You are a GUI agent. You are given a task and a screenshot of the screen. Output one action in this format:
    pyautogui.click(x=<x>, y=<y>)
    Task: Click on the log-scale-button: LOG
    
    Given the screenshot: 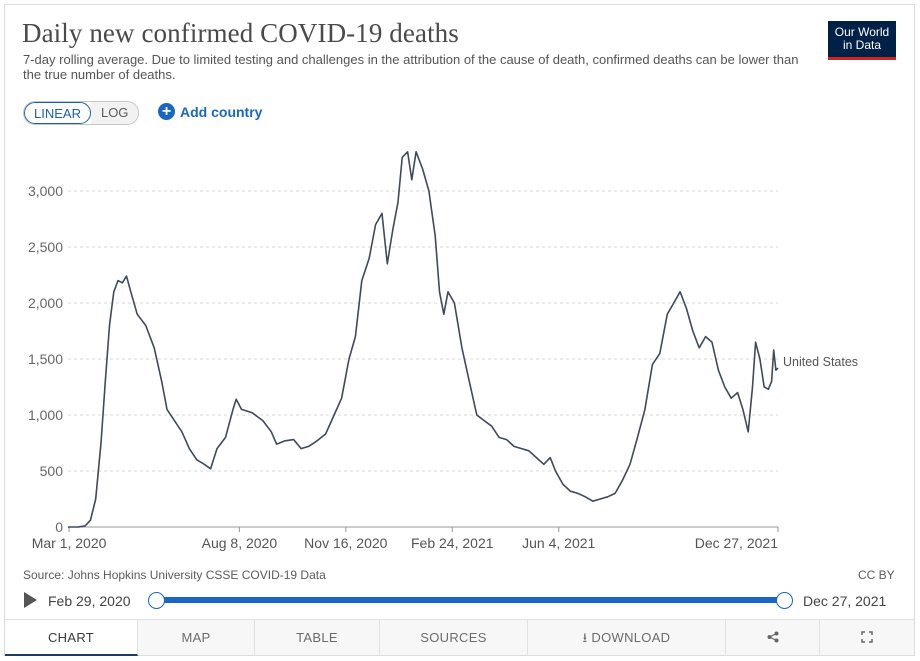 What is the action you would take?
    pyautogui.click(x=114, y=113)
    